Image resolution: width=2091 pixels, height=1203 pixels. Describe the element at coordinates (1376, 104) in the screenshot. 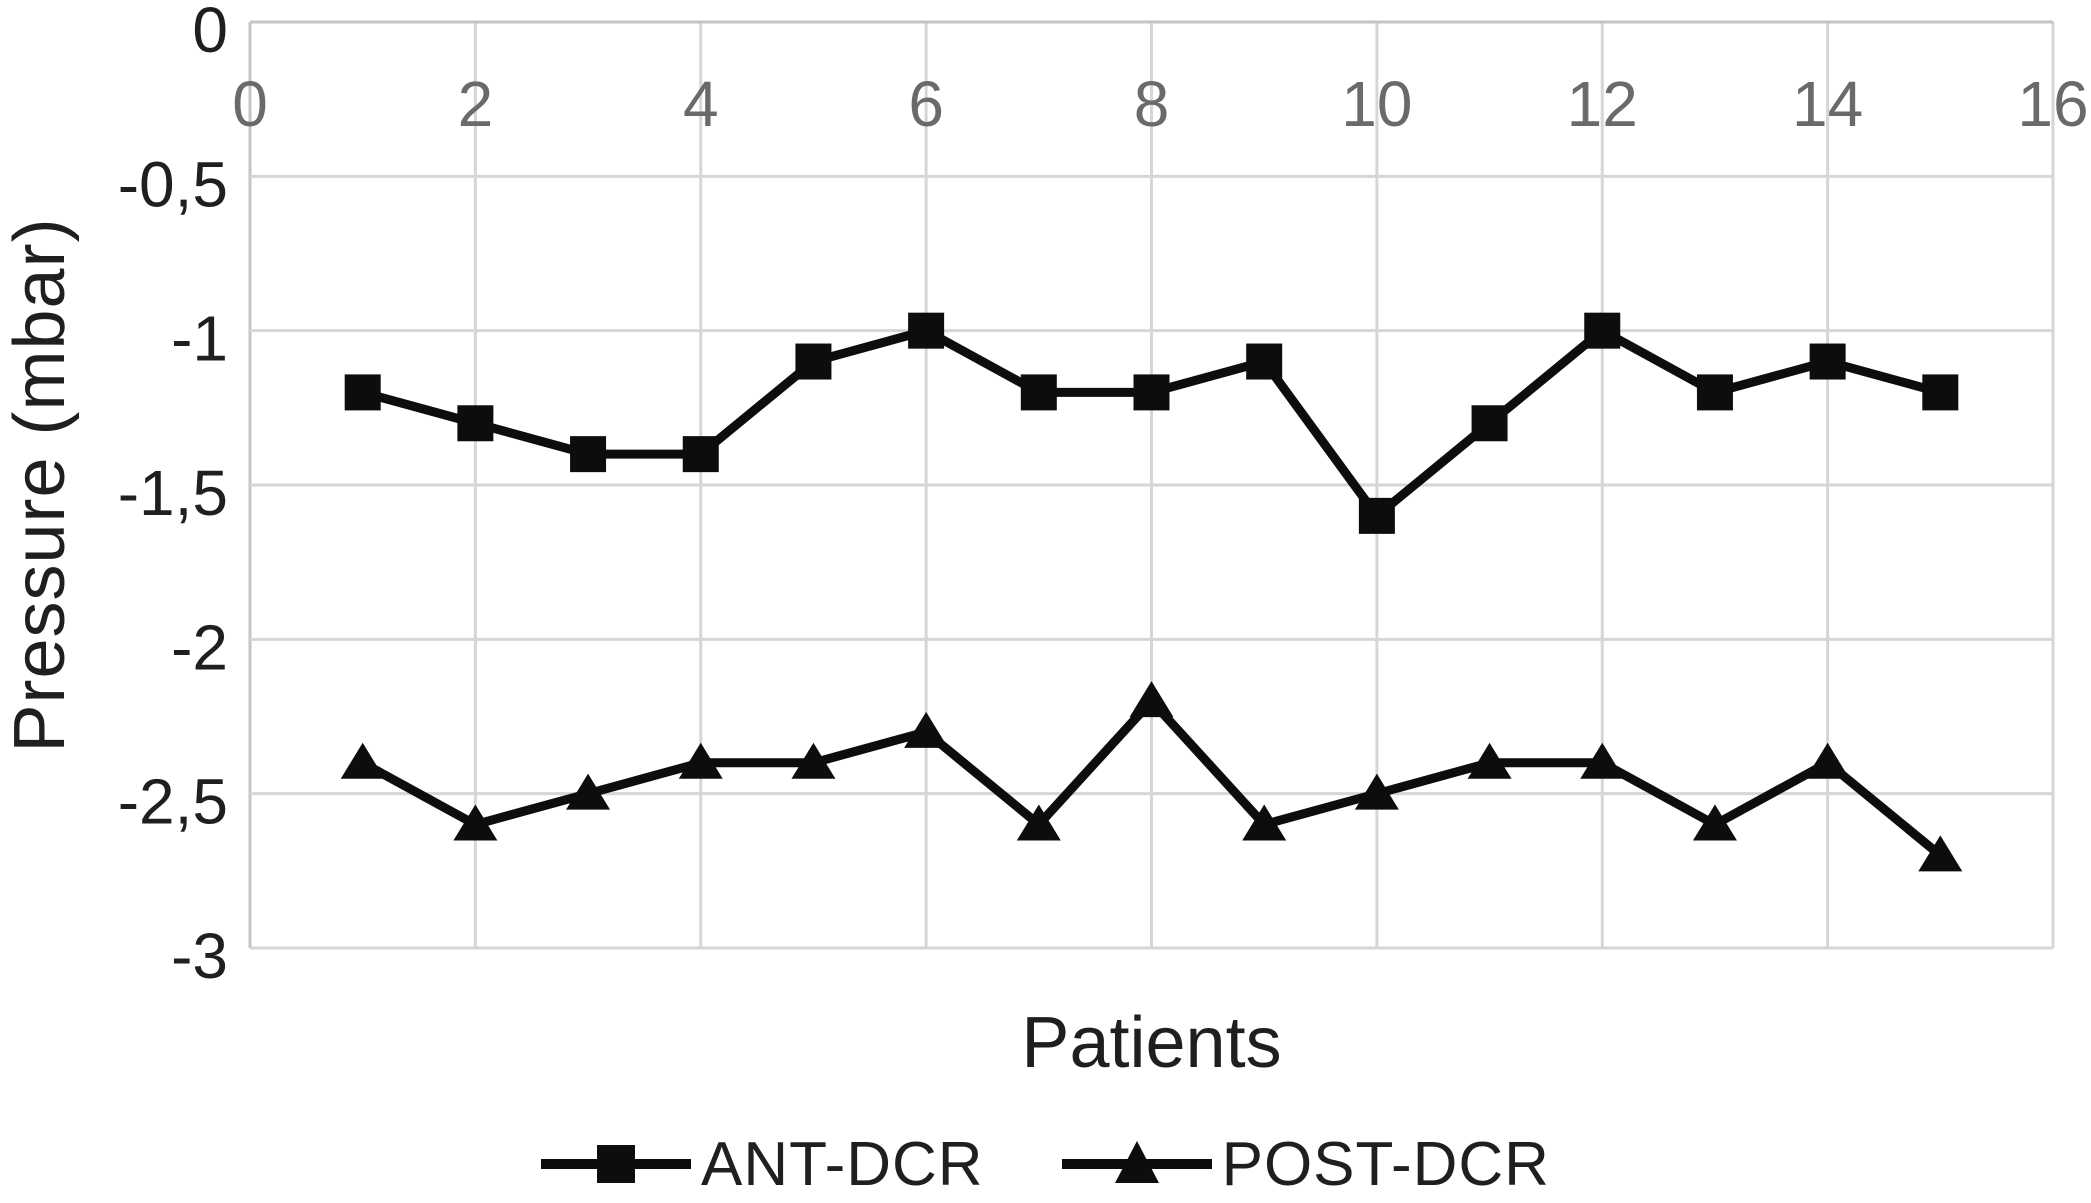

I see `x-tick-label: 10` at that location.